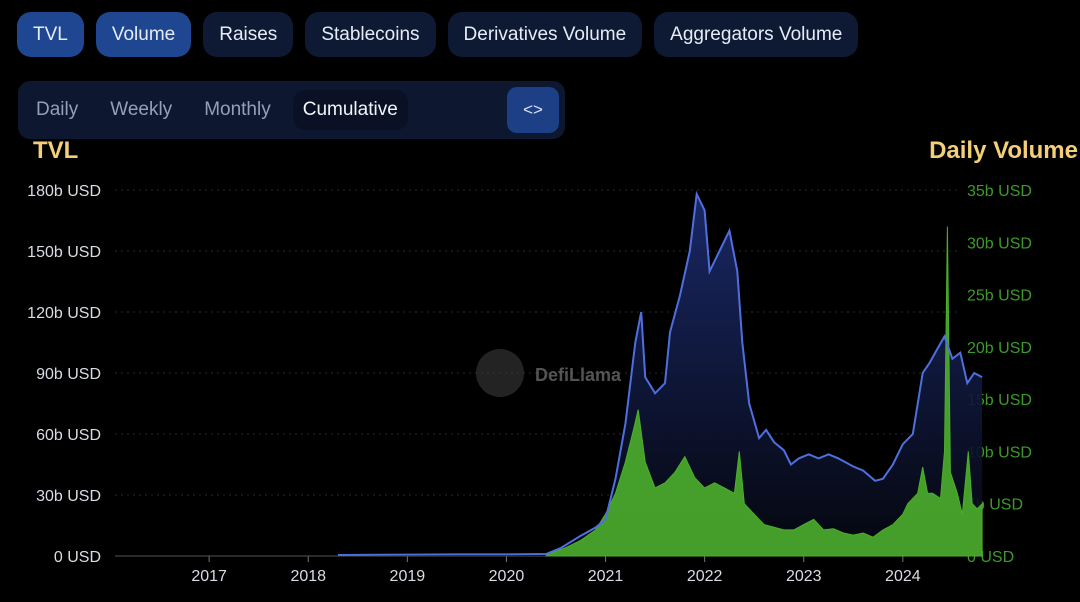 The image size is (1080, 602). I want to click on right-axis-tick-label: 30b USD, so click(999, 243).